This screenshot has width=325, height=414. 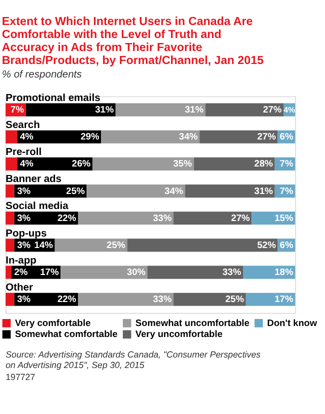 What do you see at coordinates (26, 234) in the screenshot?
I see `y-tick-label: Pop-ups` at bounding box center [26, 234].